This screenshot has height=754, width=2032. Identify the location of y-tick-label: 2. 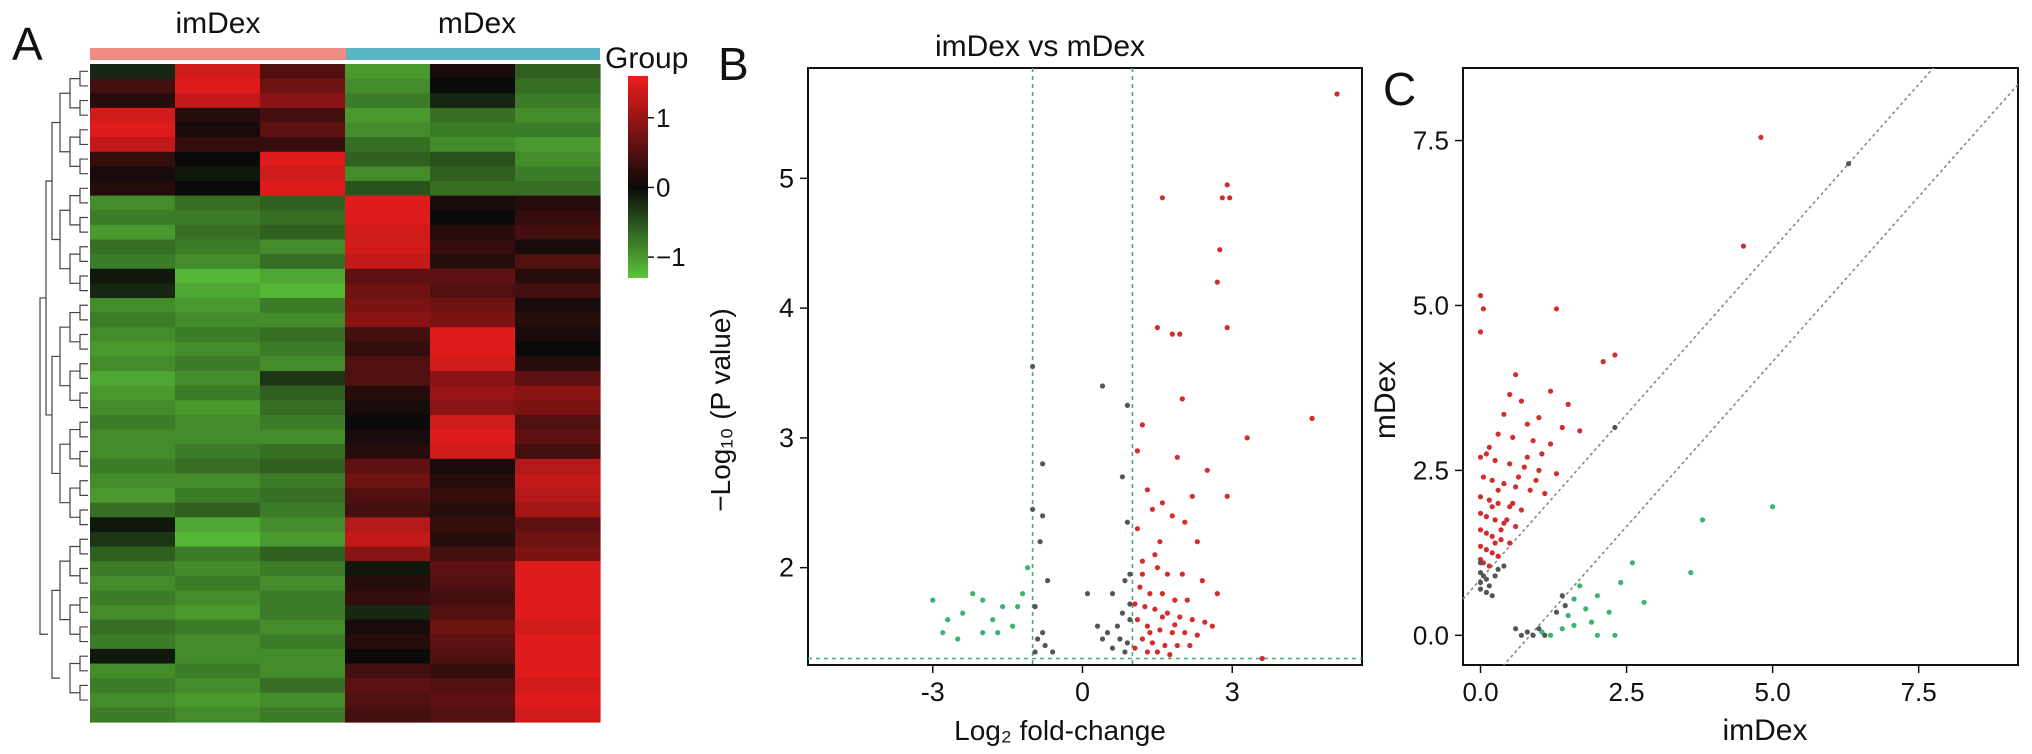
(786, 568).